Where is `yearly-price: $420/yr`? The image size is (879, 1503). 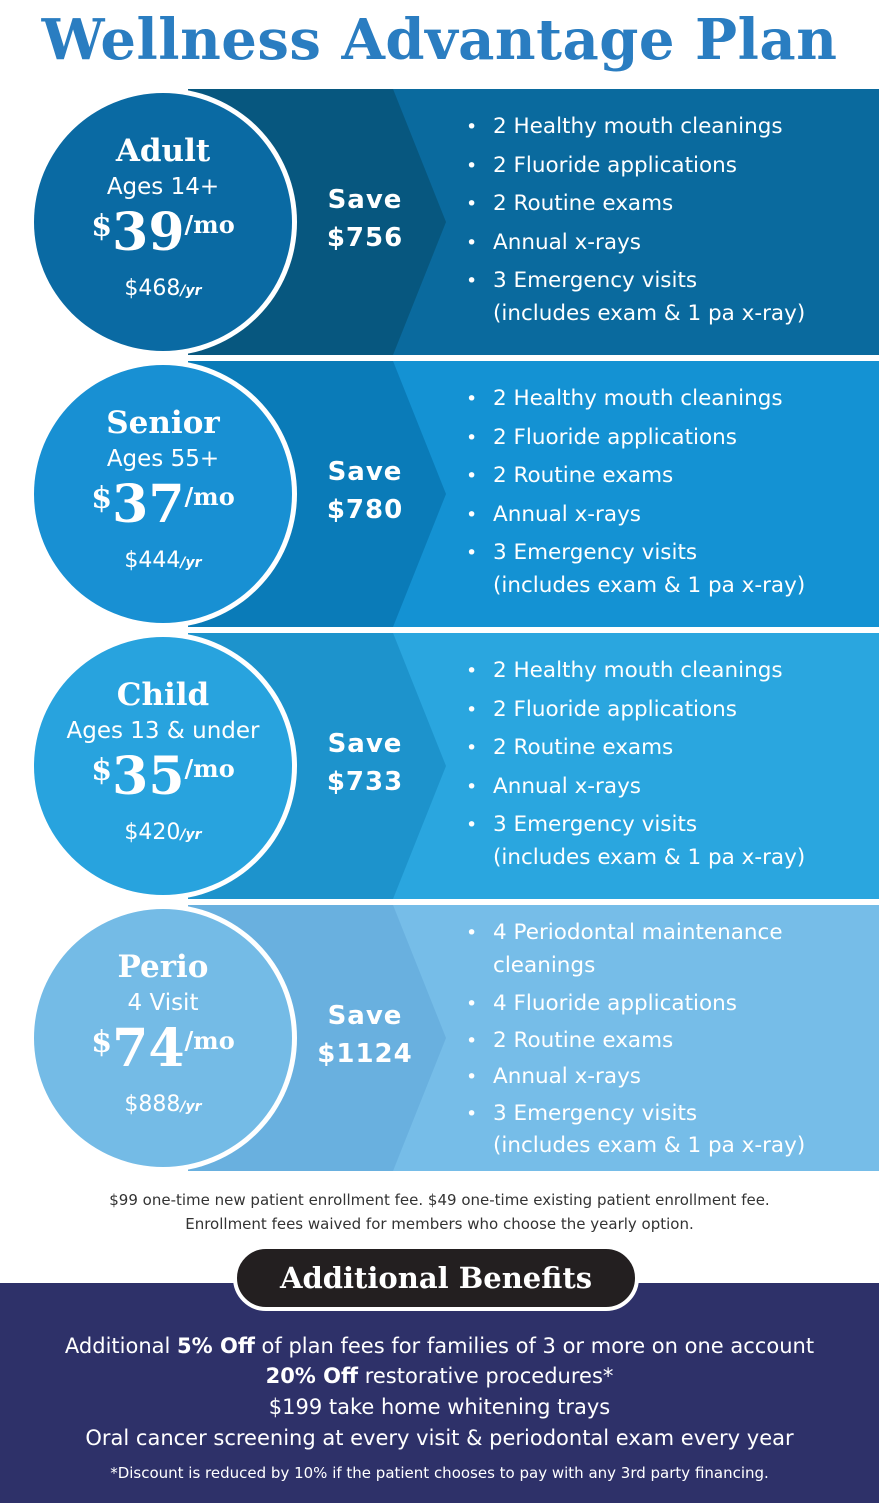
yearly-price: $420/yr is located at coordinates (163, 834).